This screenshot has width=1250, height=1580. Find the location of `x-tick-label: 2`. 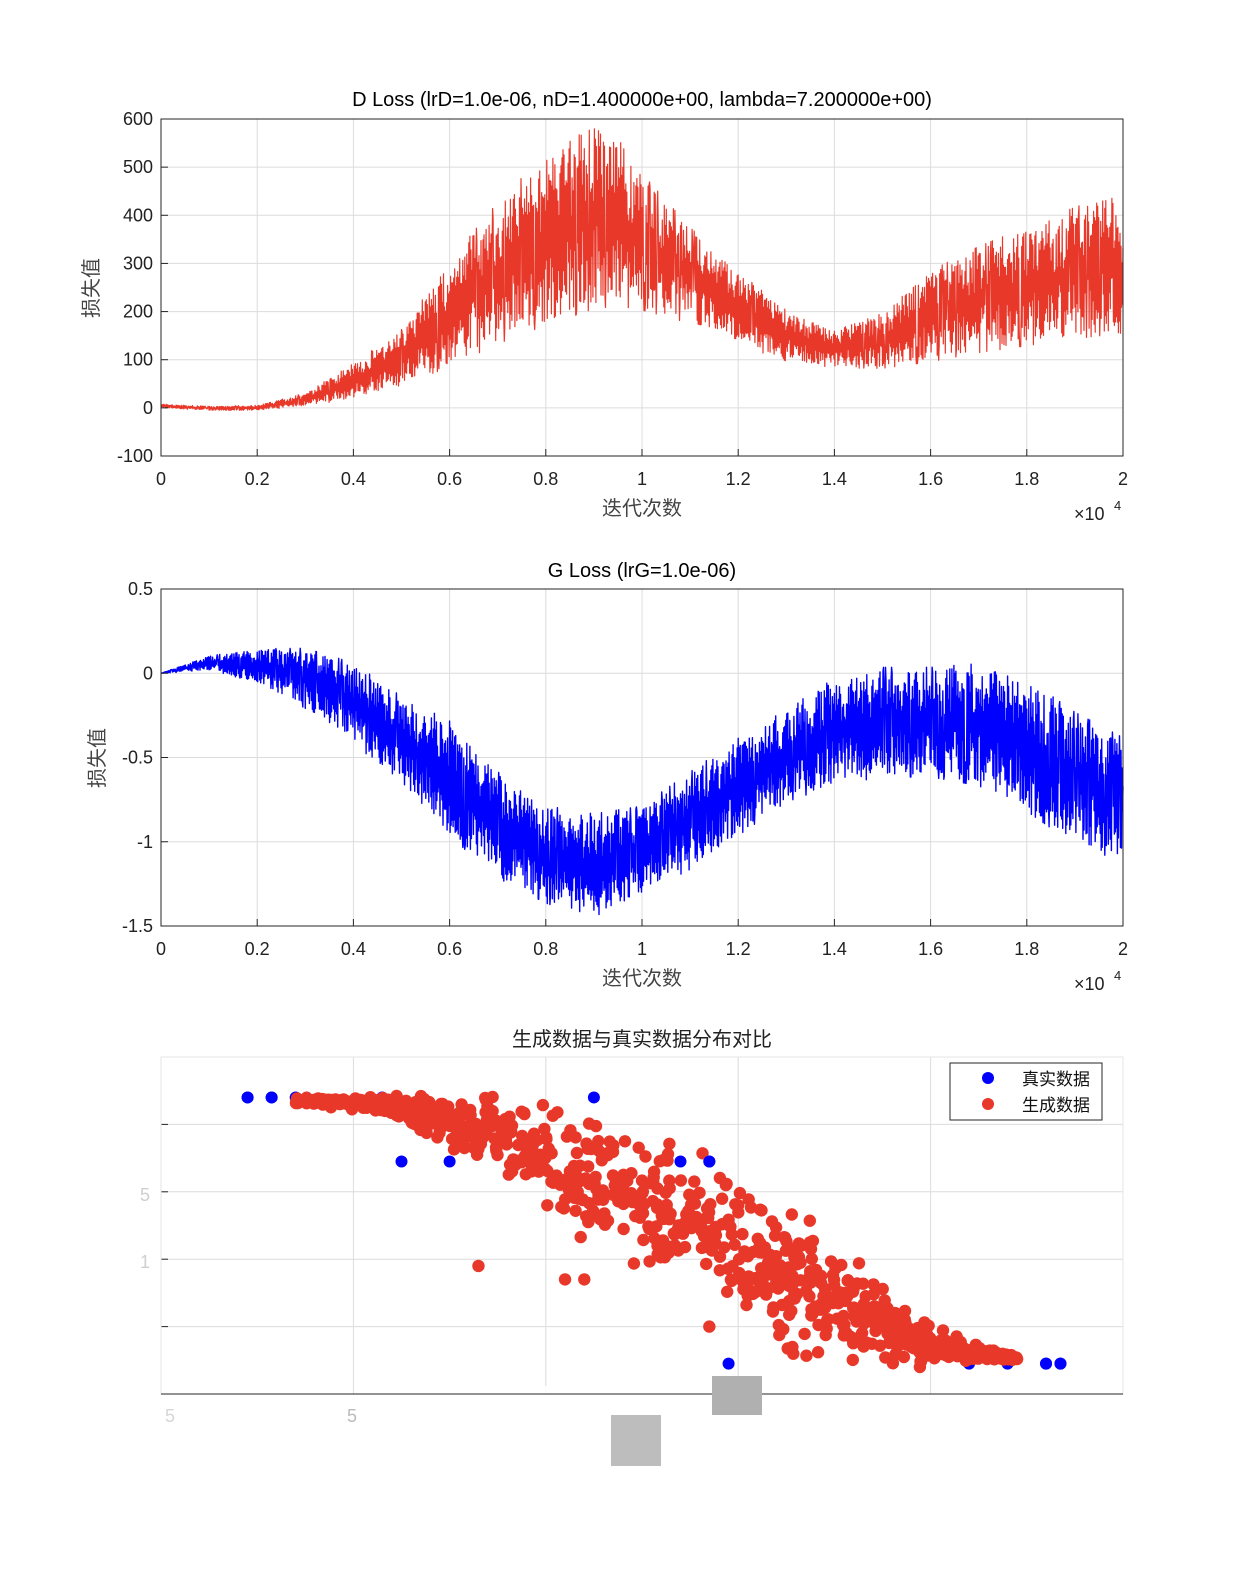

x-tick-label: 2 is located at coordinates (1123, 949).